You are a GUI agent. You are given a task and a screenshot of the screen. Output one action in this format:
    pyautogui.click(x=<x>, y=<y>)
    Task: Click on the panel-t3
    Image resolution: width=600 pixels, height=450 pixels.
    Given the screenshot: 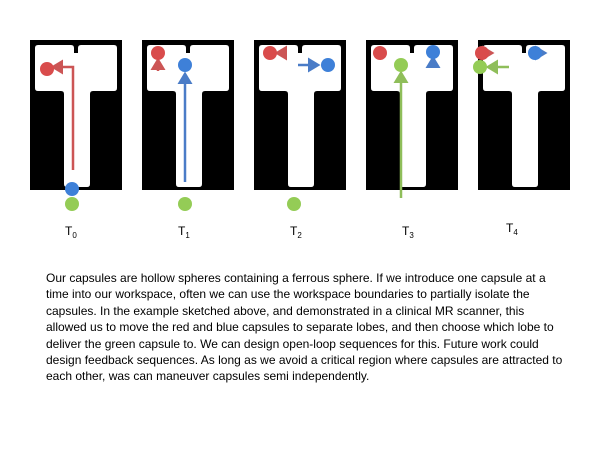 What is the action you would take?
    pyautogui.click(x=412, y=119)
    